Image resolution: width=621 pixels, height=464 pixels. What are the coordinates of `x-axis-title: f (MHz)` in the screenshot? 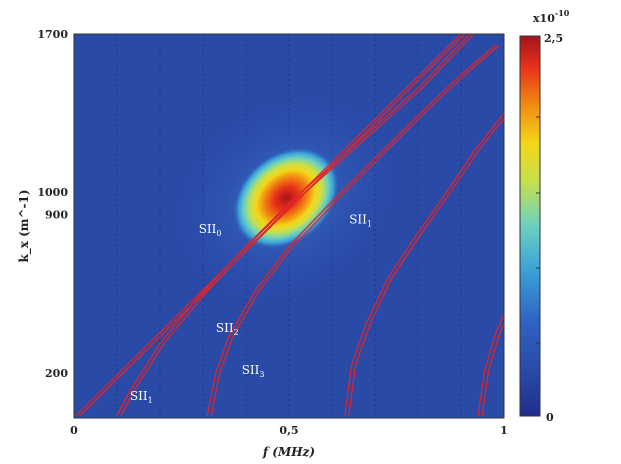 It's located at (288, 452).